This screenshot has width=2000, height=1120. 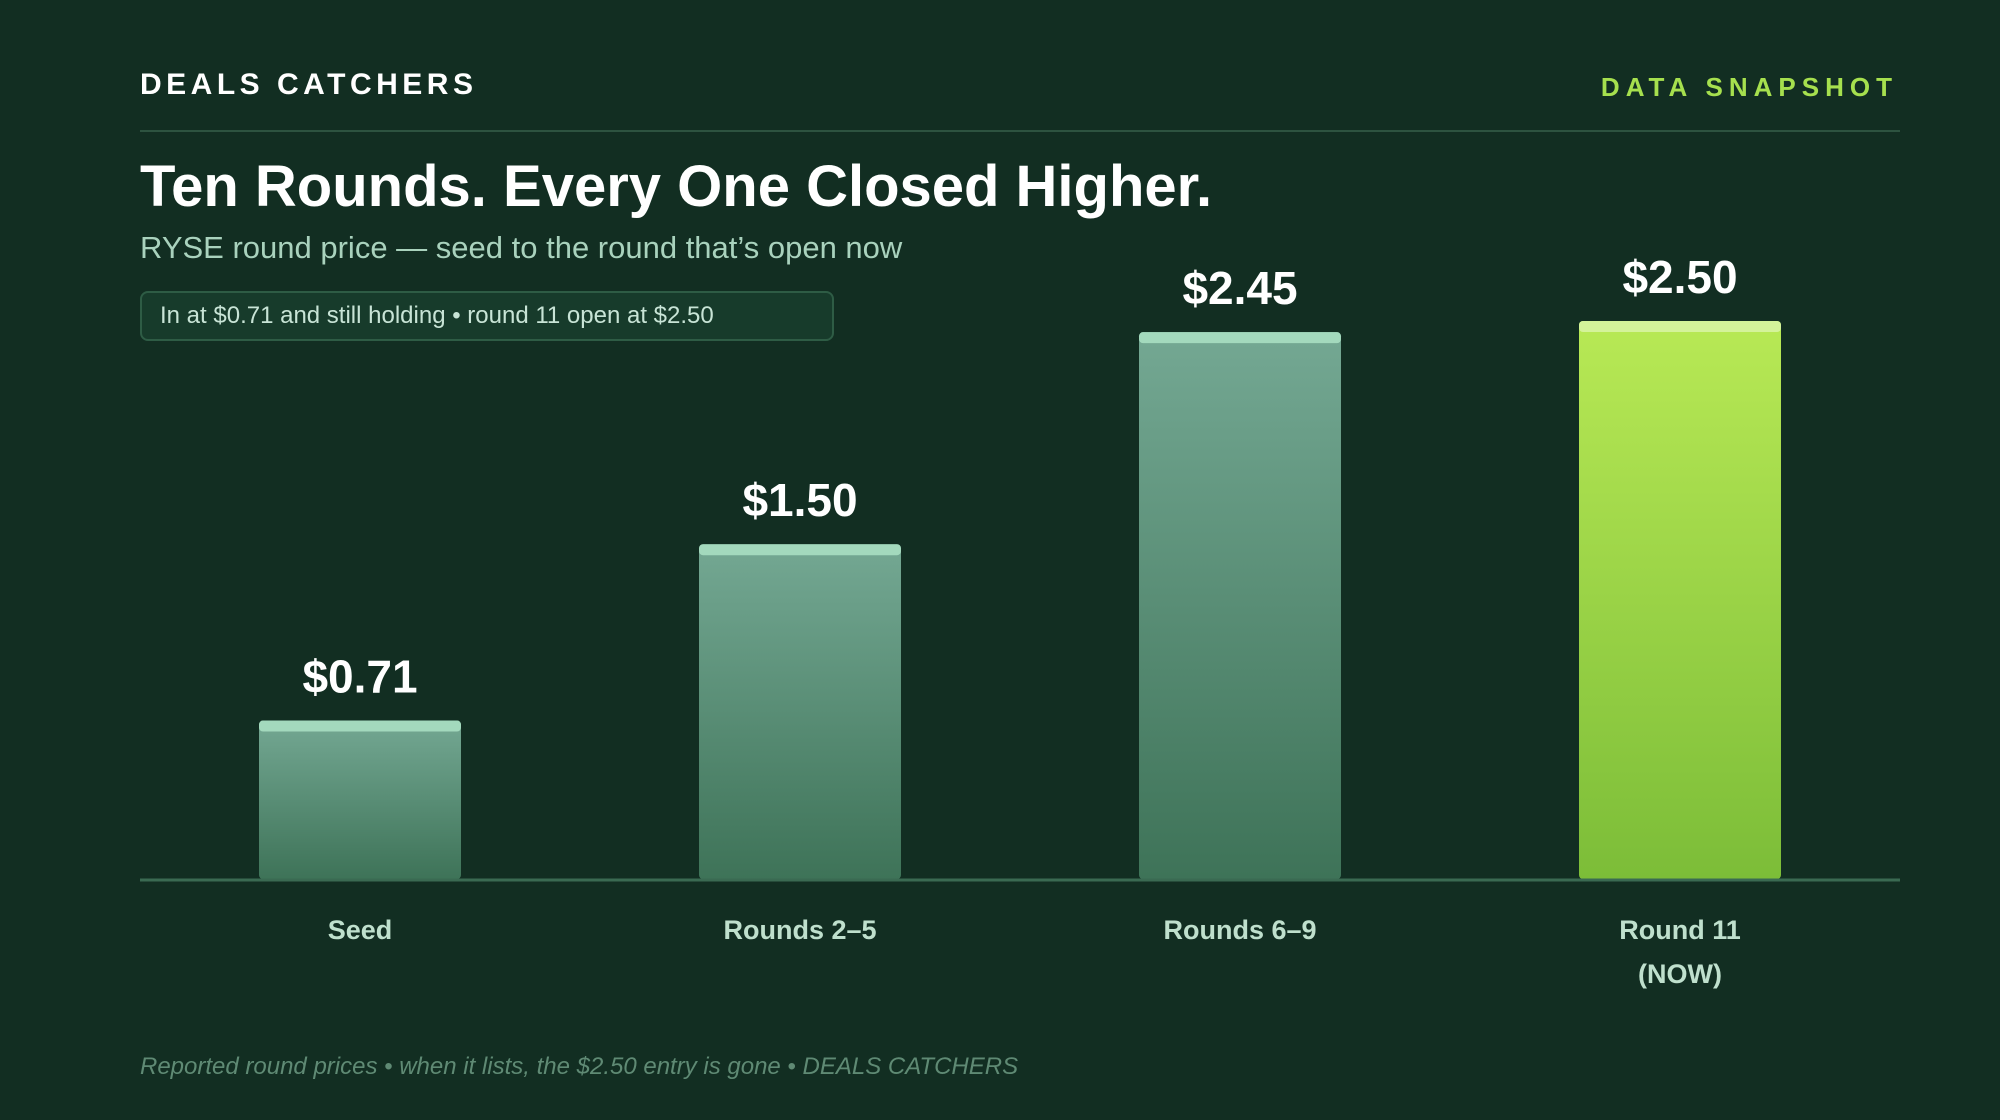 I want to click on header-divider, so click(x=1020, y=131).